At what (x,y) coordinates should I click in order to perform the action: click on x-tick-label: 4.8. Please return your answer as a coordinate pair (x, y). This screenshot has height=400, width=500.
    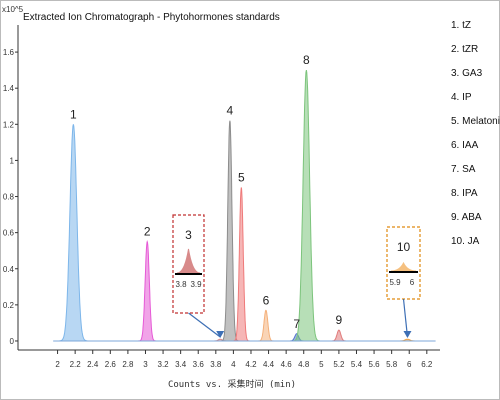
    Looking at the image, I should click on (304, 364).